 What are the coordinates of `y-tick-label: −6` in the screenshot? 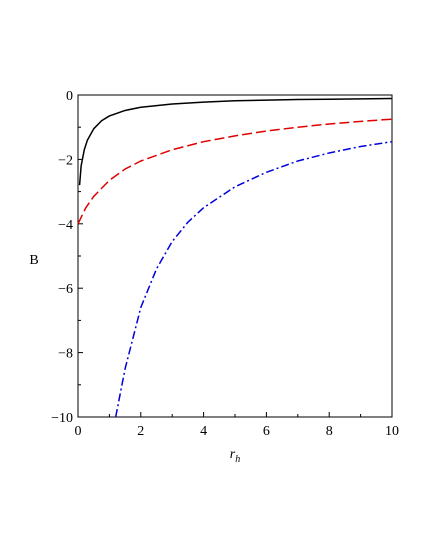 It's located at (65, 289).